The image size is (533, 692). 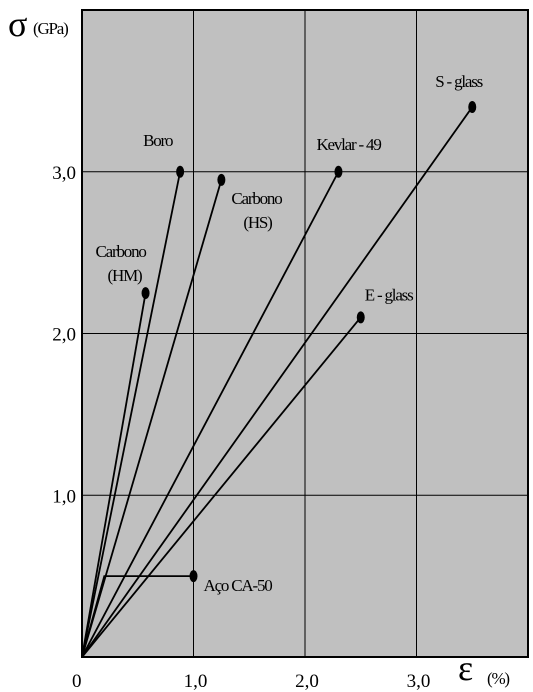 What do you see at coordinates (348, 144) in the screenshot?
I see `series-label: Kevlar - 49` at bounding box center [348, 144].